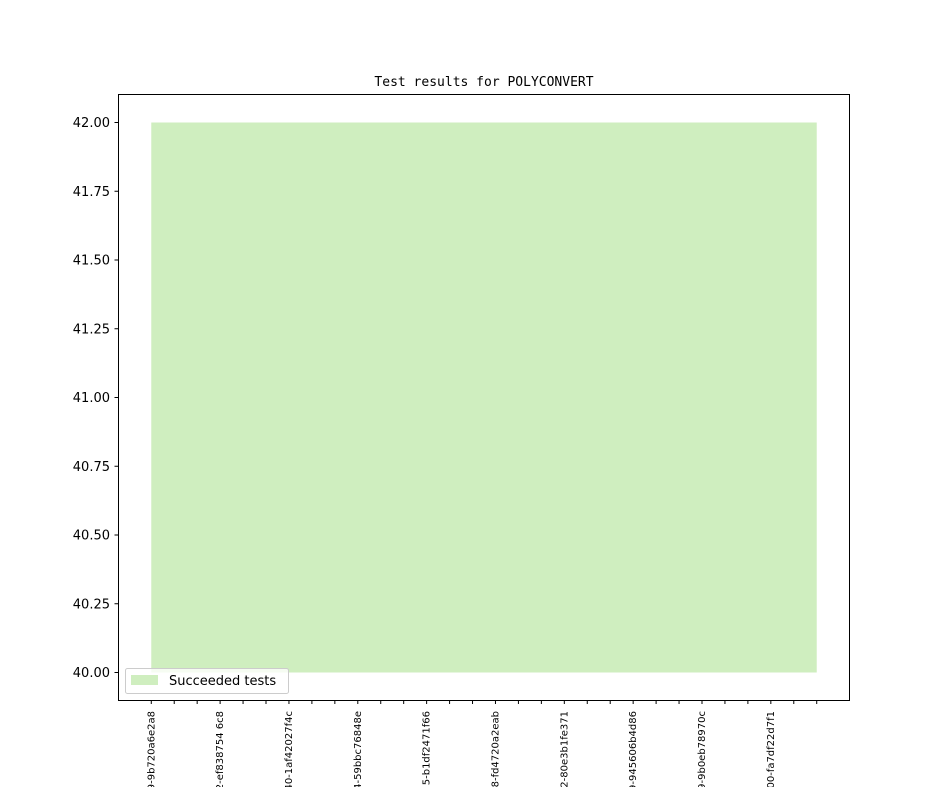 This screenshot has width=944, height=787. I want to click on x-tick-label: 5-b1df2471f66, so click(427, 748).